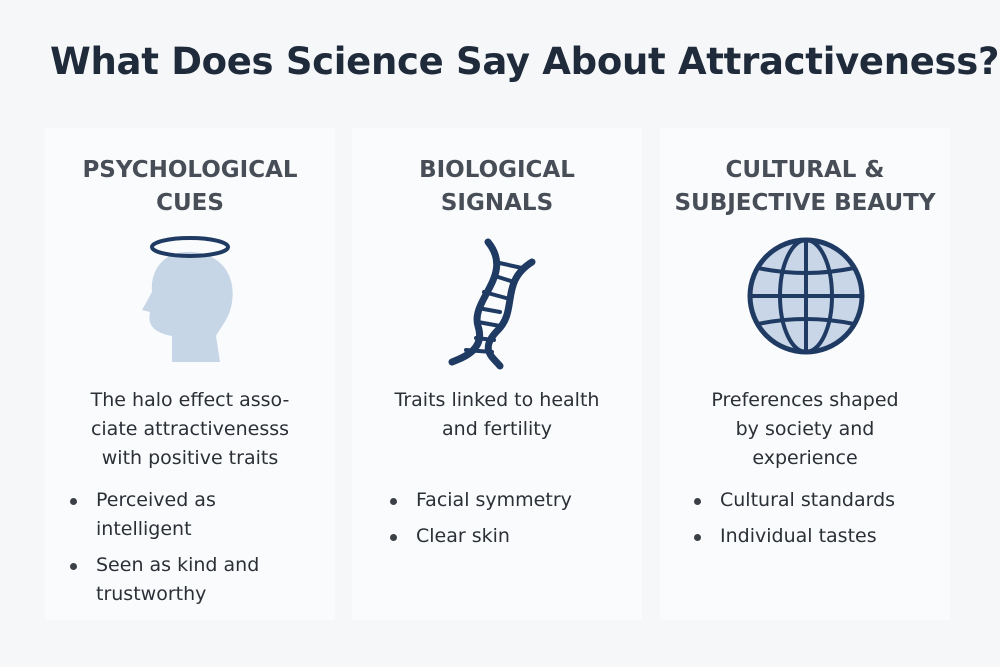  What do you see at coordinates (497, 400) in the screenshot?
I see `description-line: Traits linked to health` at bounding box center [497, 400].